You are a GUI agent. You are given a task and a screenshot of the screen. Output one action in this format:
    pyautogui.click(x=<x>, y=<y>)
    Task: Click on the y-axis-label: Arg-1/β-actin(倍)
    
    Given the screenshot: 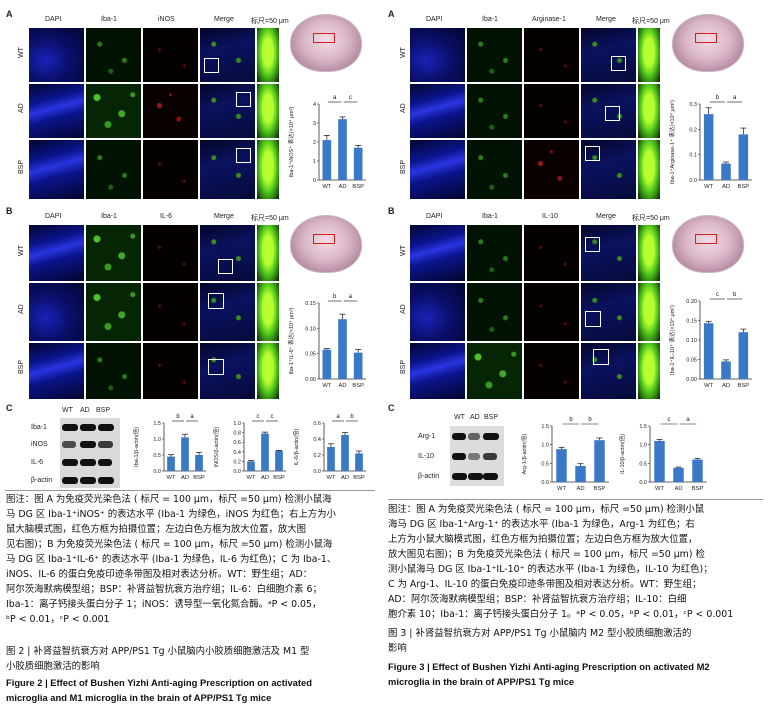 What is the action you would take?
    pyautogui.click(x=524, y=453)
    